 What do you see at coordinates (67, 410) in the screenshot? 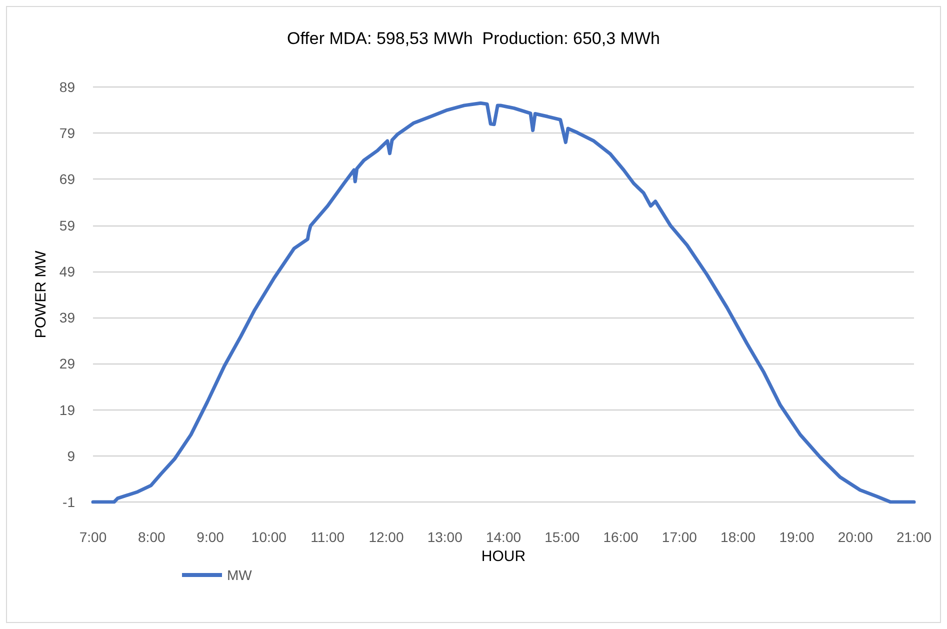
I see `y-tick-label: 19` at bounding box center [67, 410].